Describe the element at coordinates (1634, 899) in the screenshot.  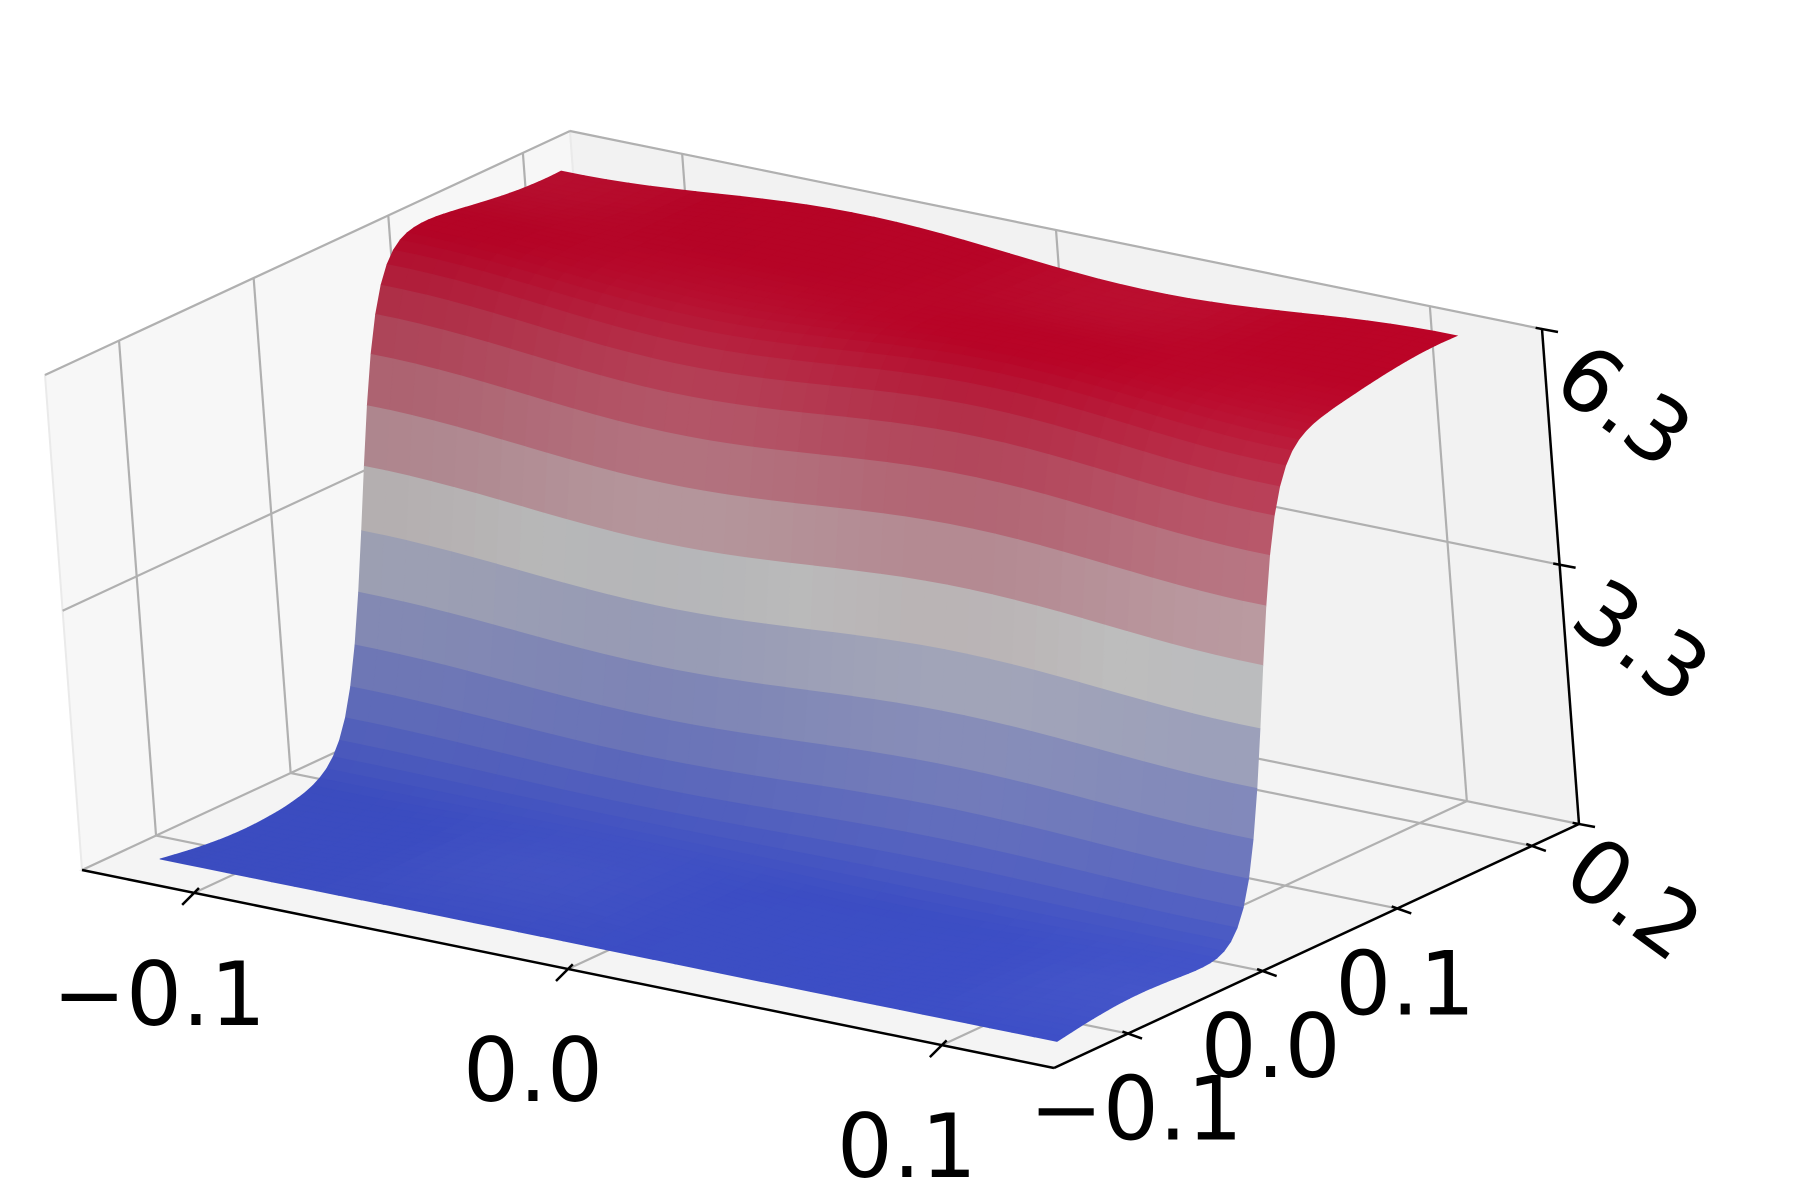
I see `y-tick-label-3: 0.2` at that location.